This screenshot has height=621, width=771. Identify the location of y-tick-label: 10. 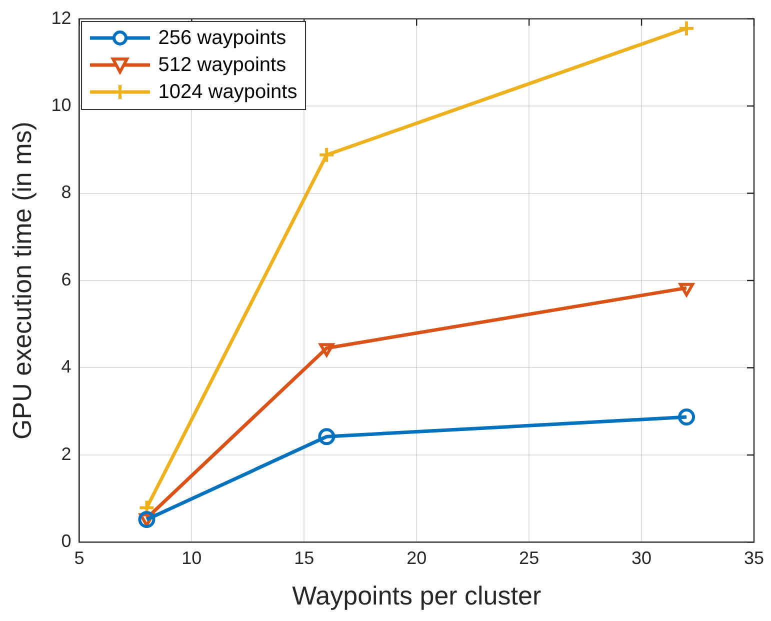
(61, 105).